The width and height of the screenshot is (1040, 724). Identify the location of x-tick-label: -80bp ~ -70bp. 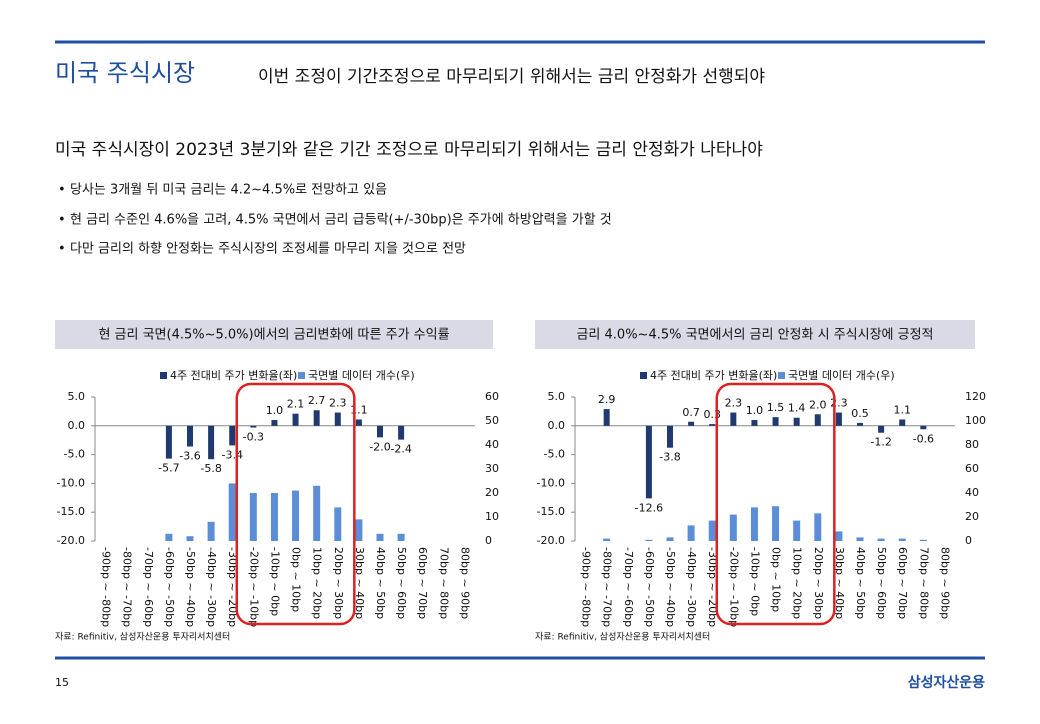
(607, 587).